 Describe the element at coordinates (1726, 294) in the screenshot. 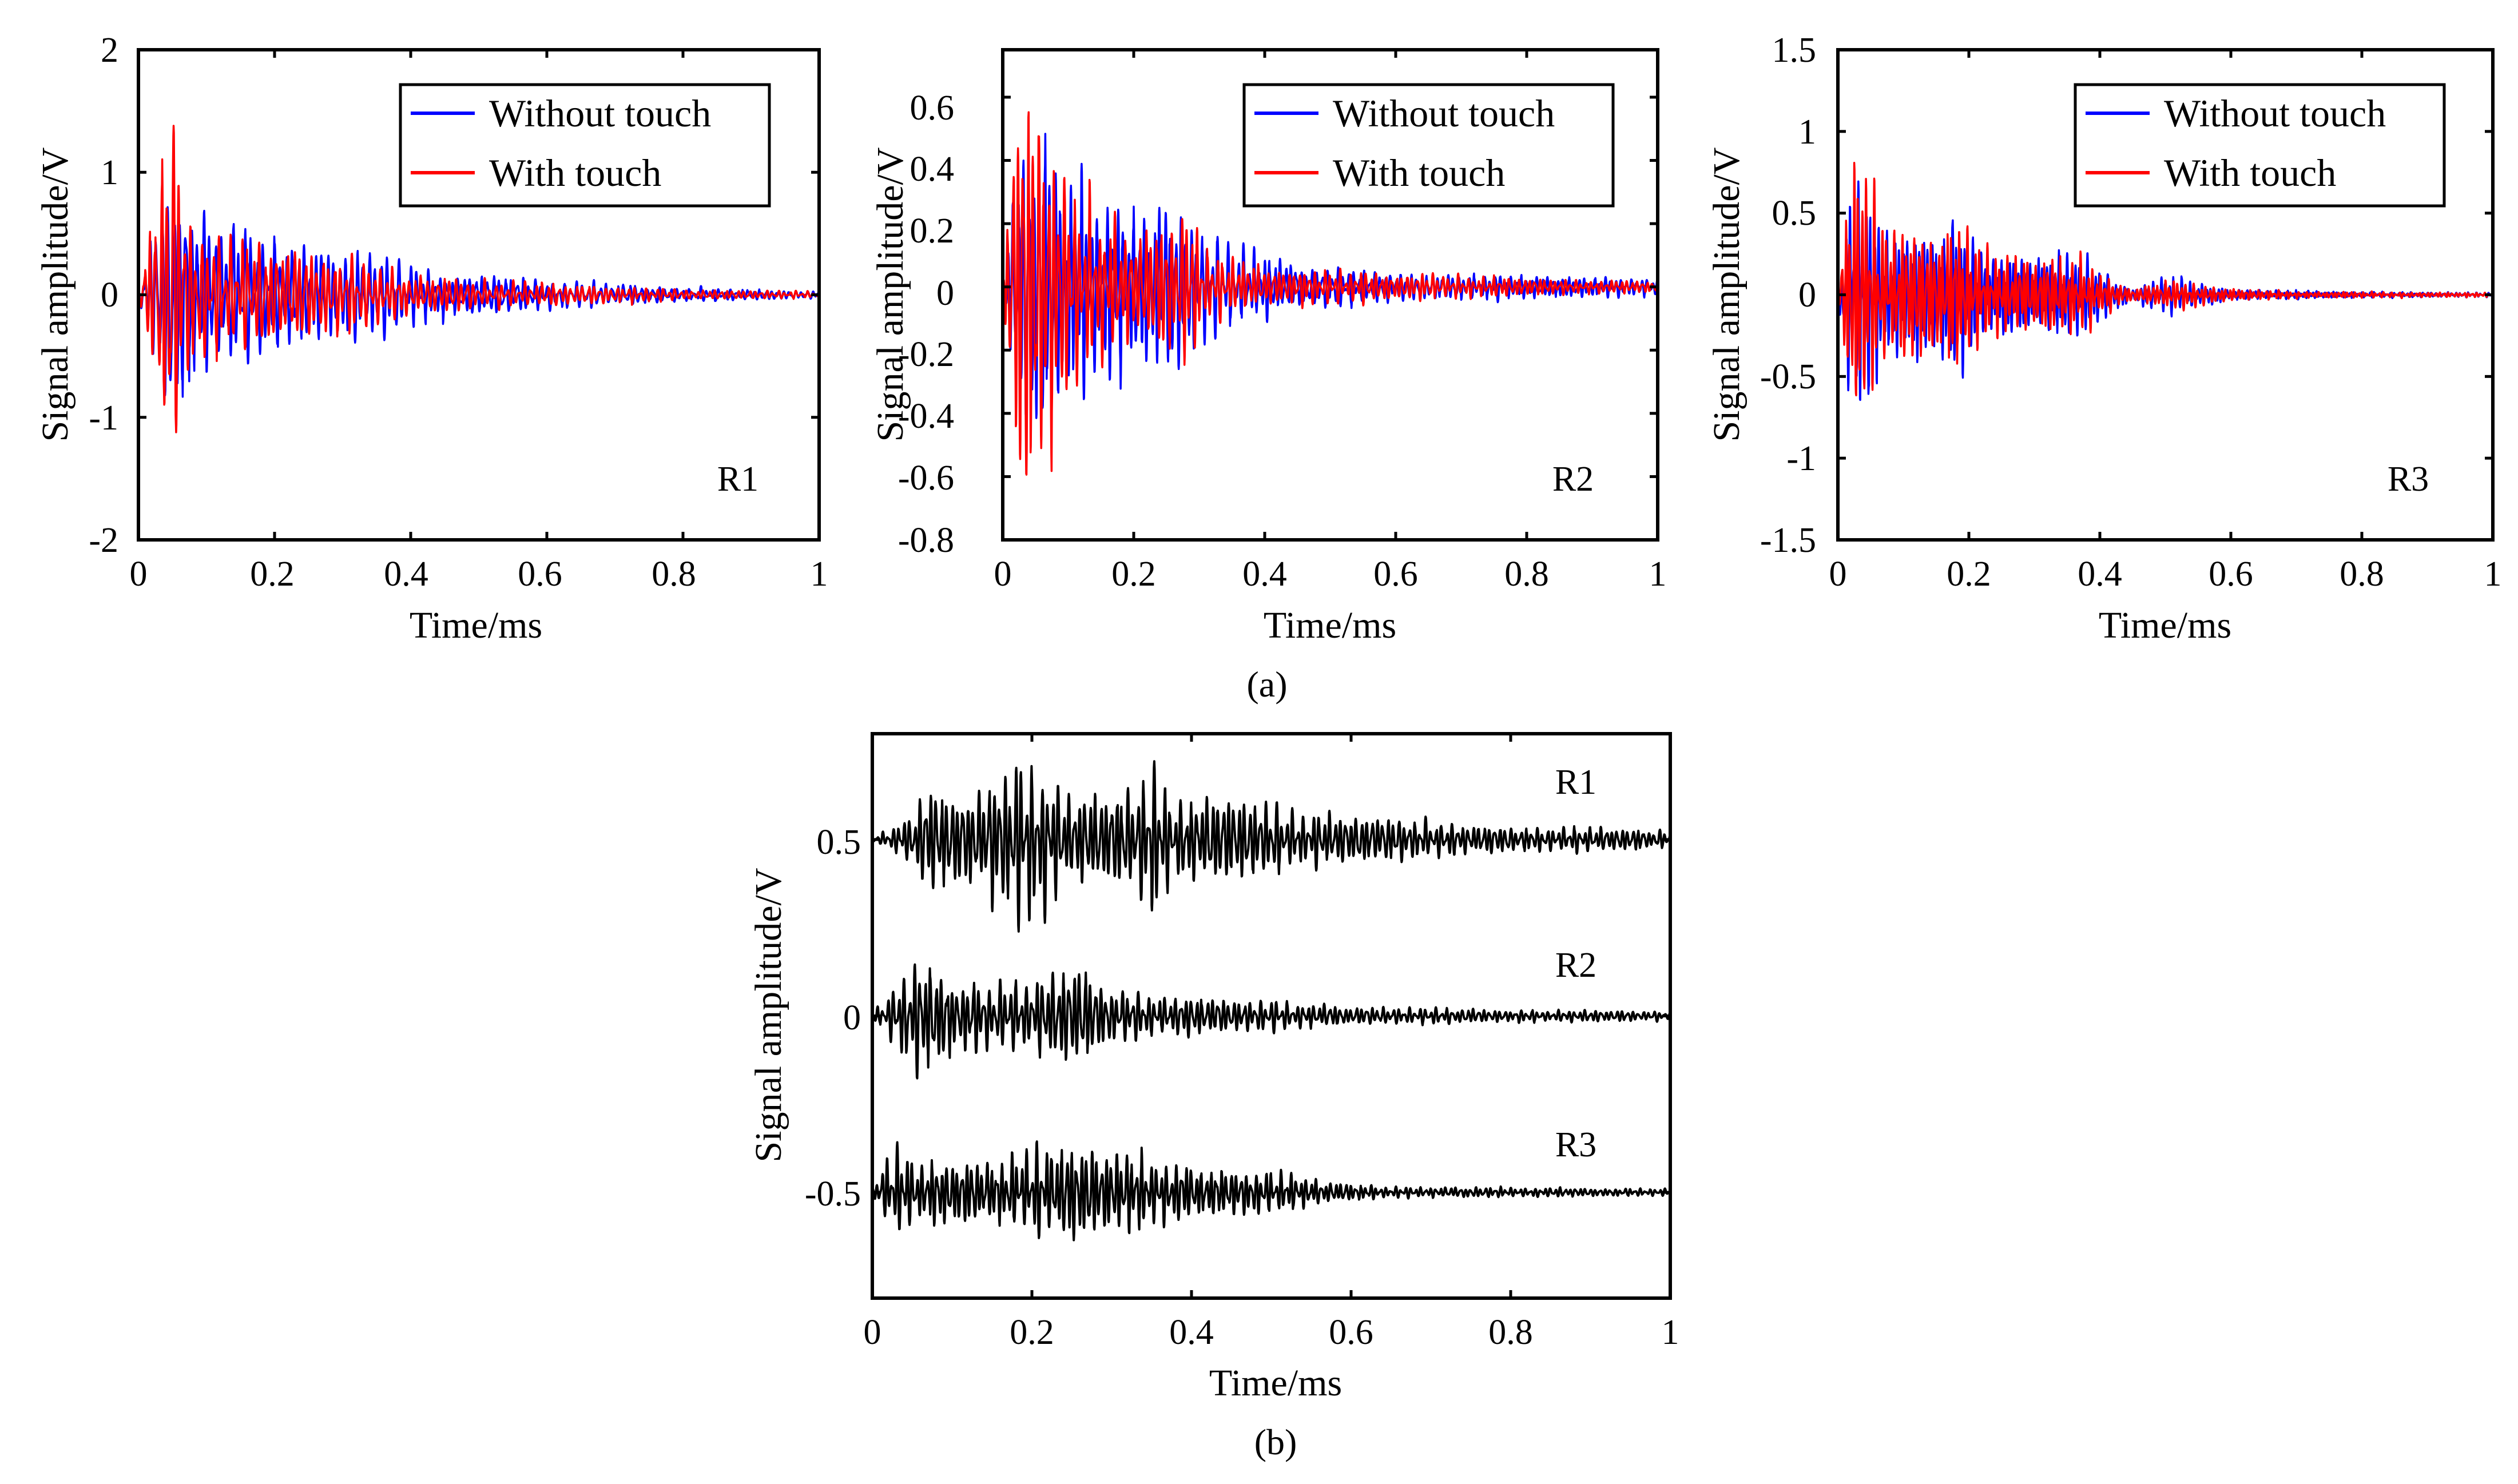

I see `y-axis-title-r3: Signal amplitude/V` at that location.